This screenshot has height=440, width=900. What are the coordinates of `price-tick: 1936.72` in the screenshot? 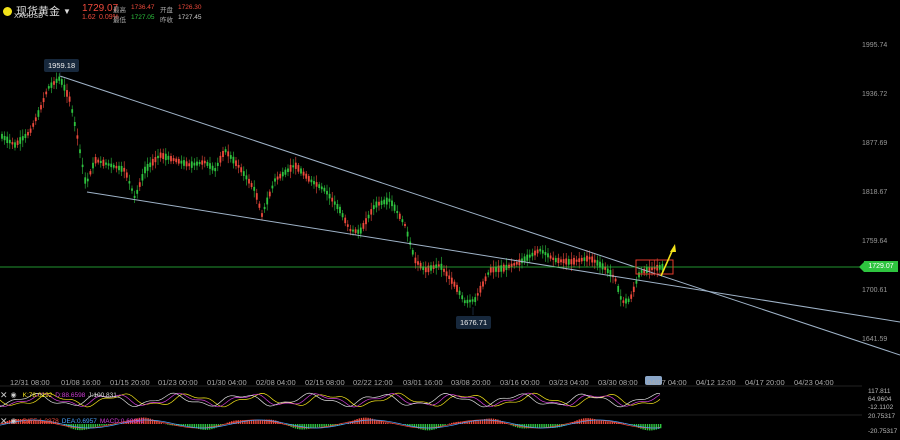 It's located at (875, 94).